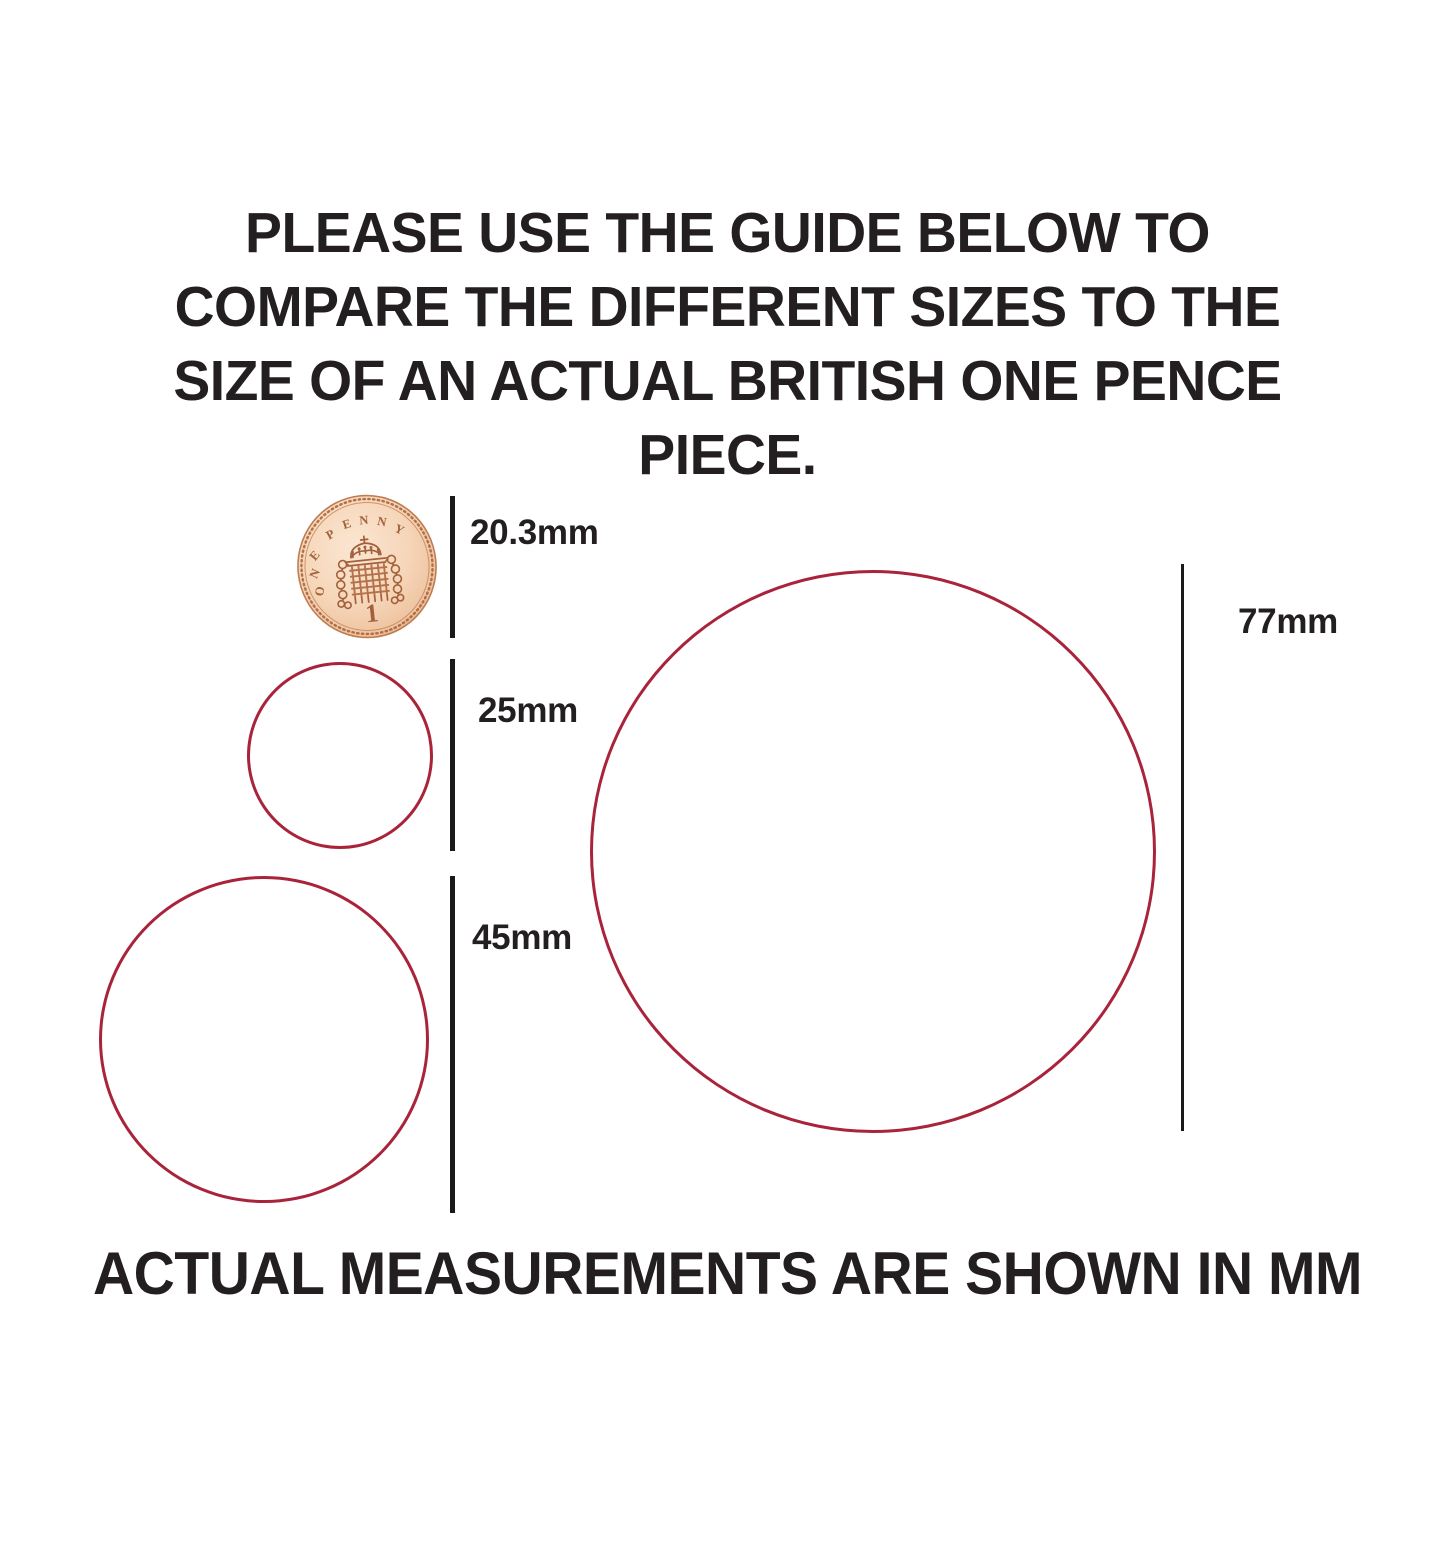  I want to click on circle-25mm, so click(340, 755).